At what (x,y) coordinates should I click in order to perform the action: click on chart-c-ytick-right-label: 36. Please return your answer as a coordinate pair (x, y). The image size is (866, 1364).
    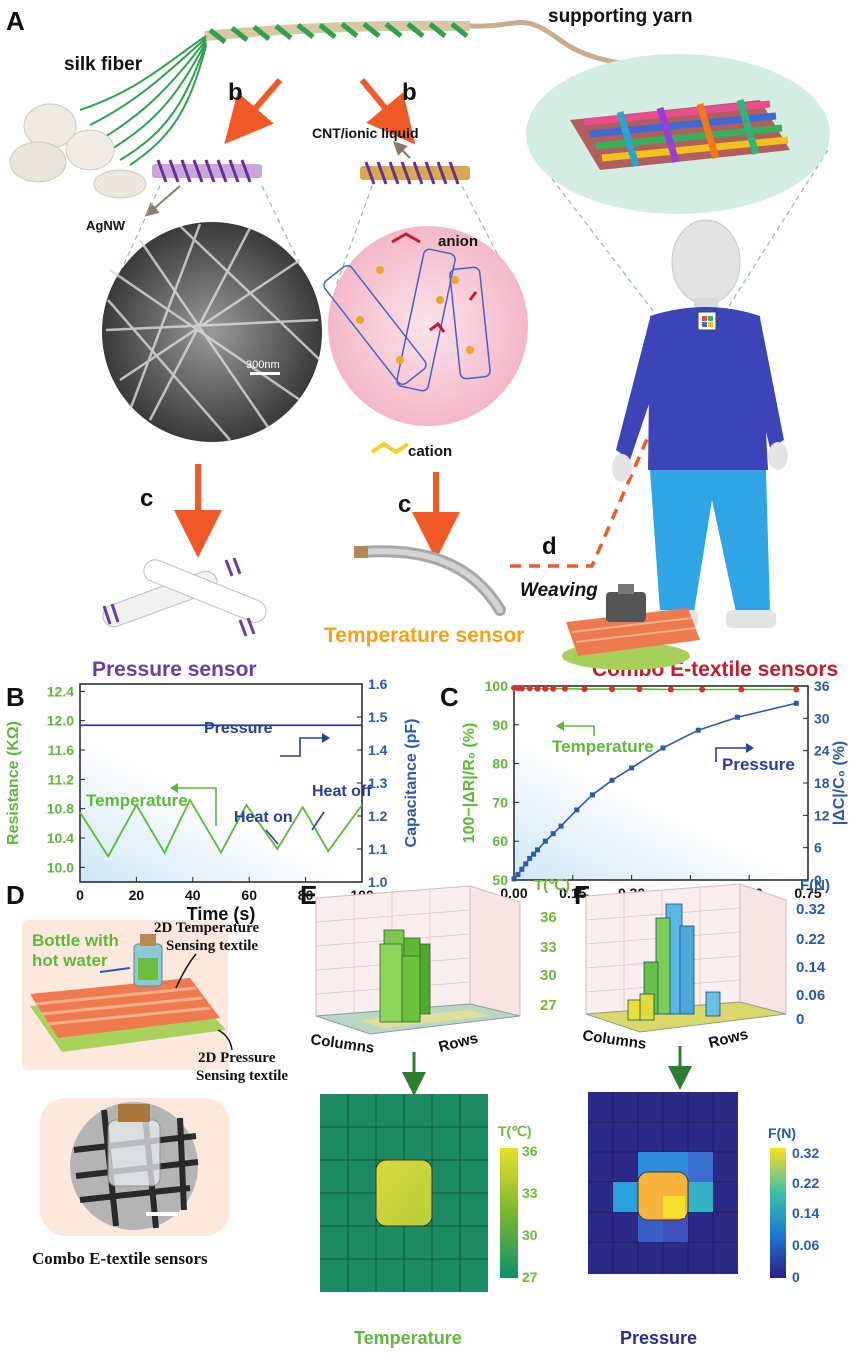
    Looking at the image, I should click on (822, 686).